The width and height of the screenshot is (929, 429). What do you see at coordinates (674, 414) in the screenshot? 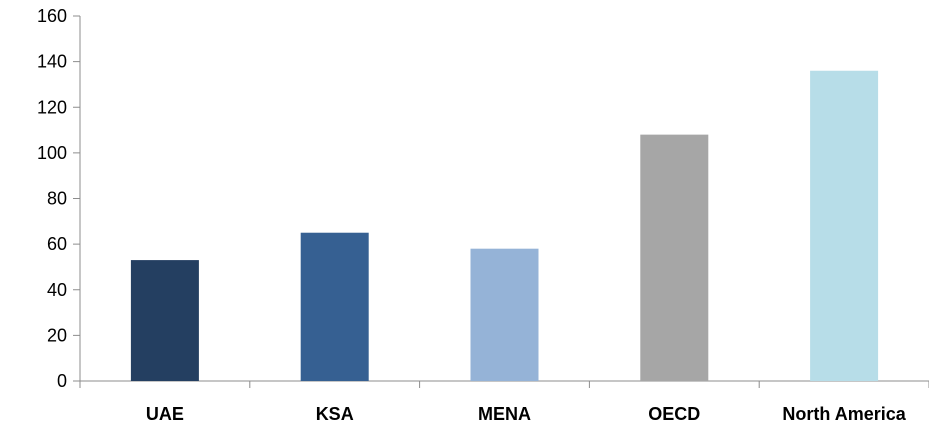
I see `x-tick-label: OECD` at bounding box center [674, 414].